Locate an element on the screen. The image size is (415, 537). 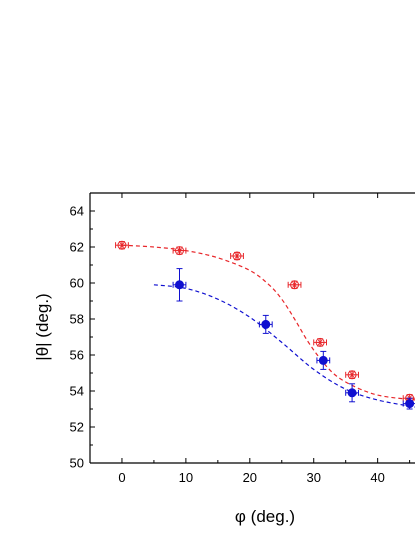
y-tick-label: 52 is located at coordinates (77, 427).